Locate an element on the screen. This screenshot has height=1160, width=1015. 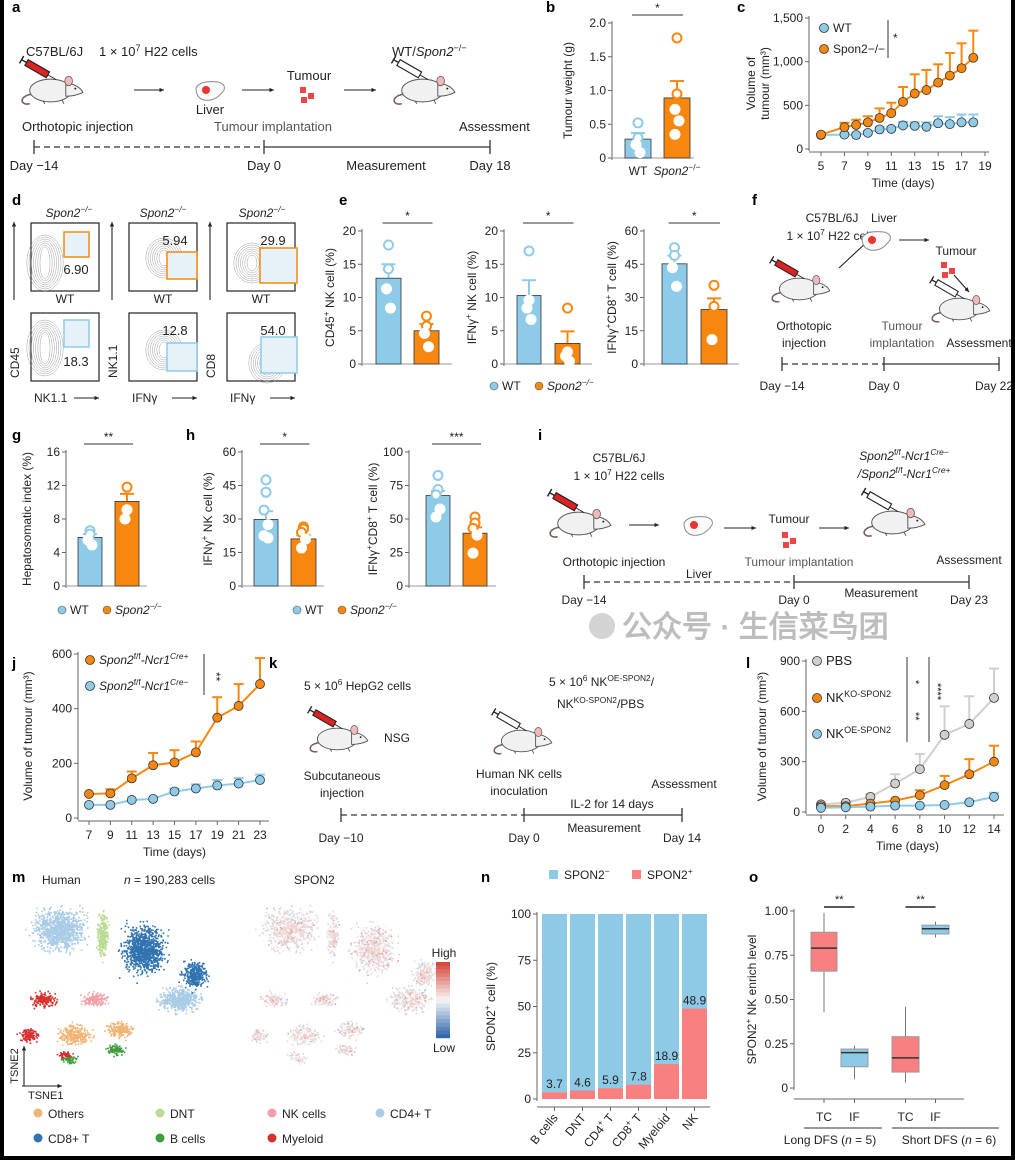
panel-letter-c: c is located at coordinates (741, 8).